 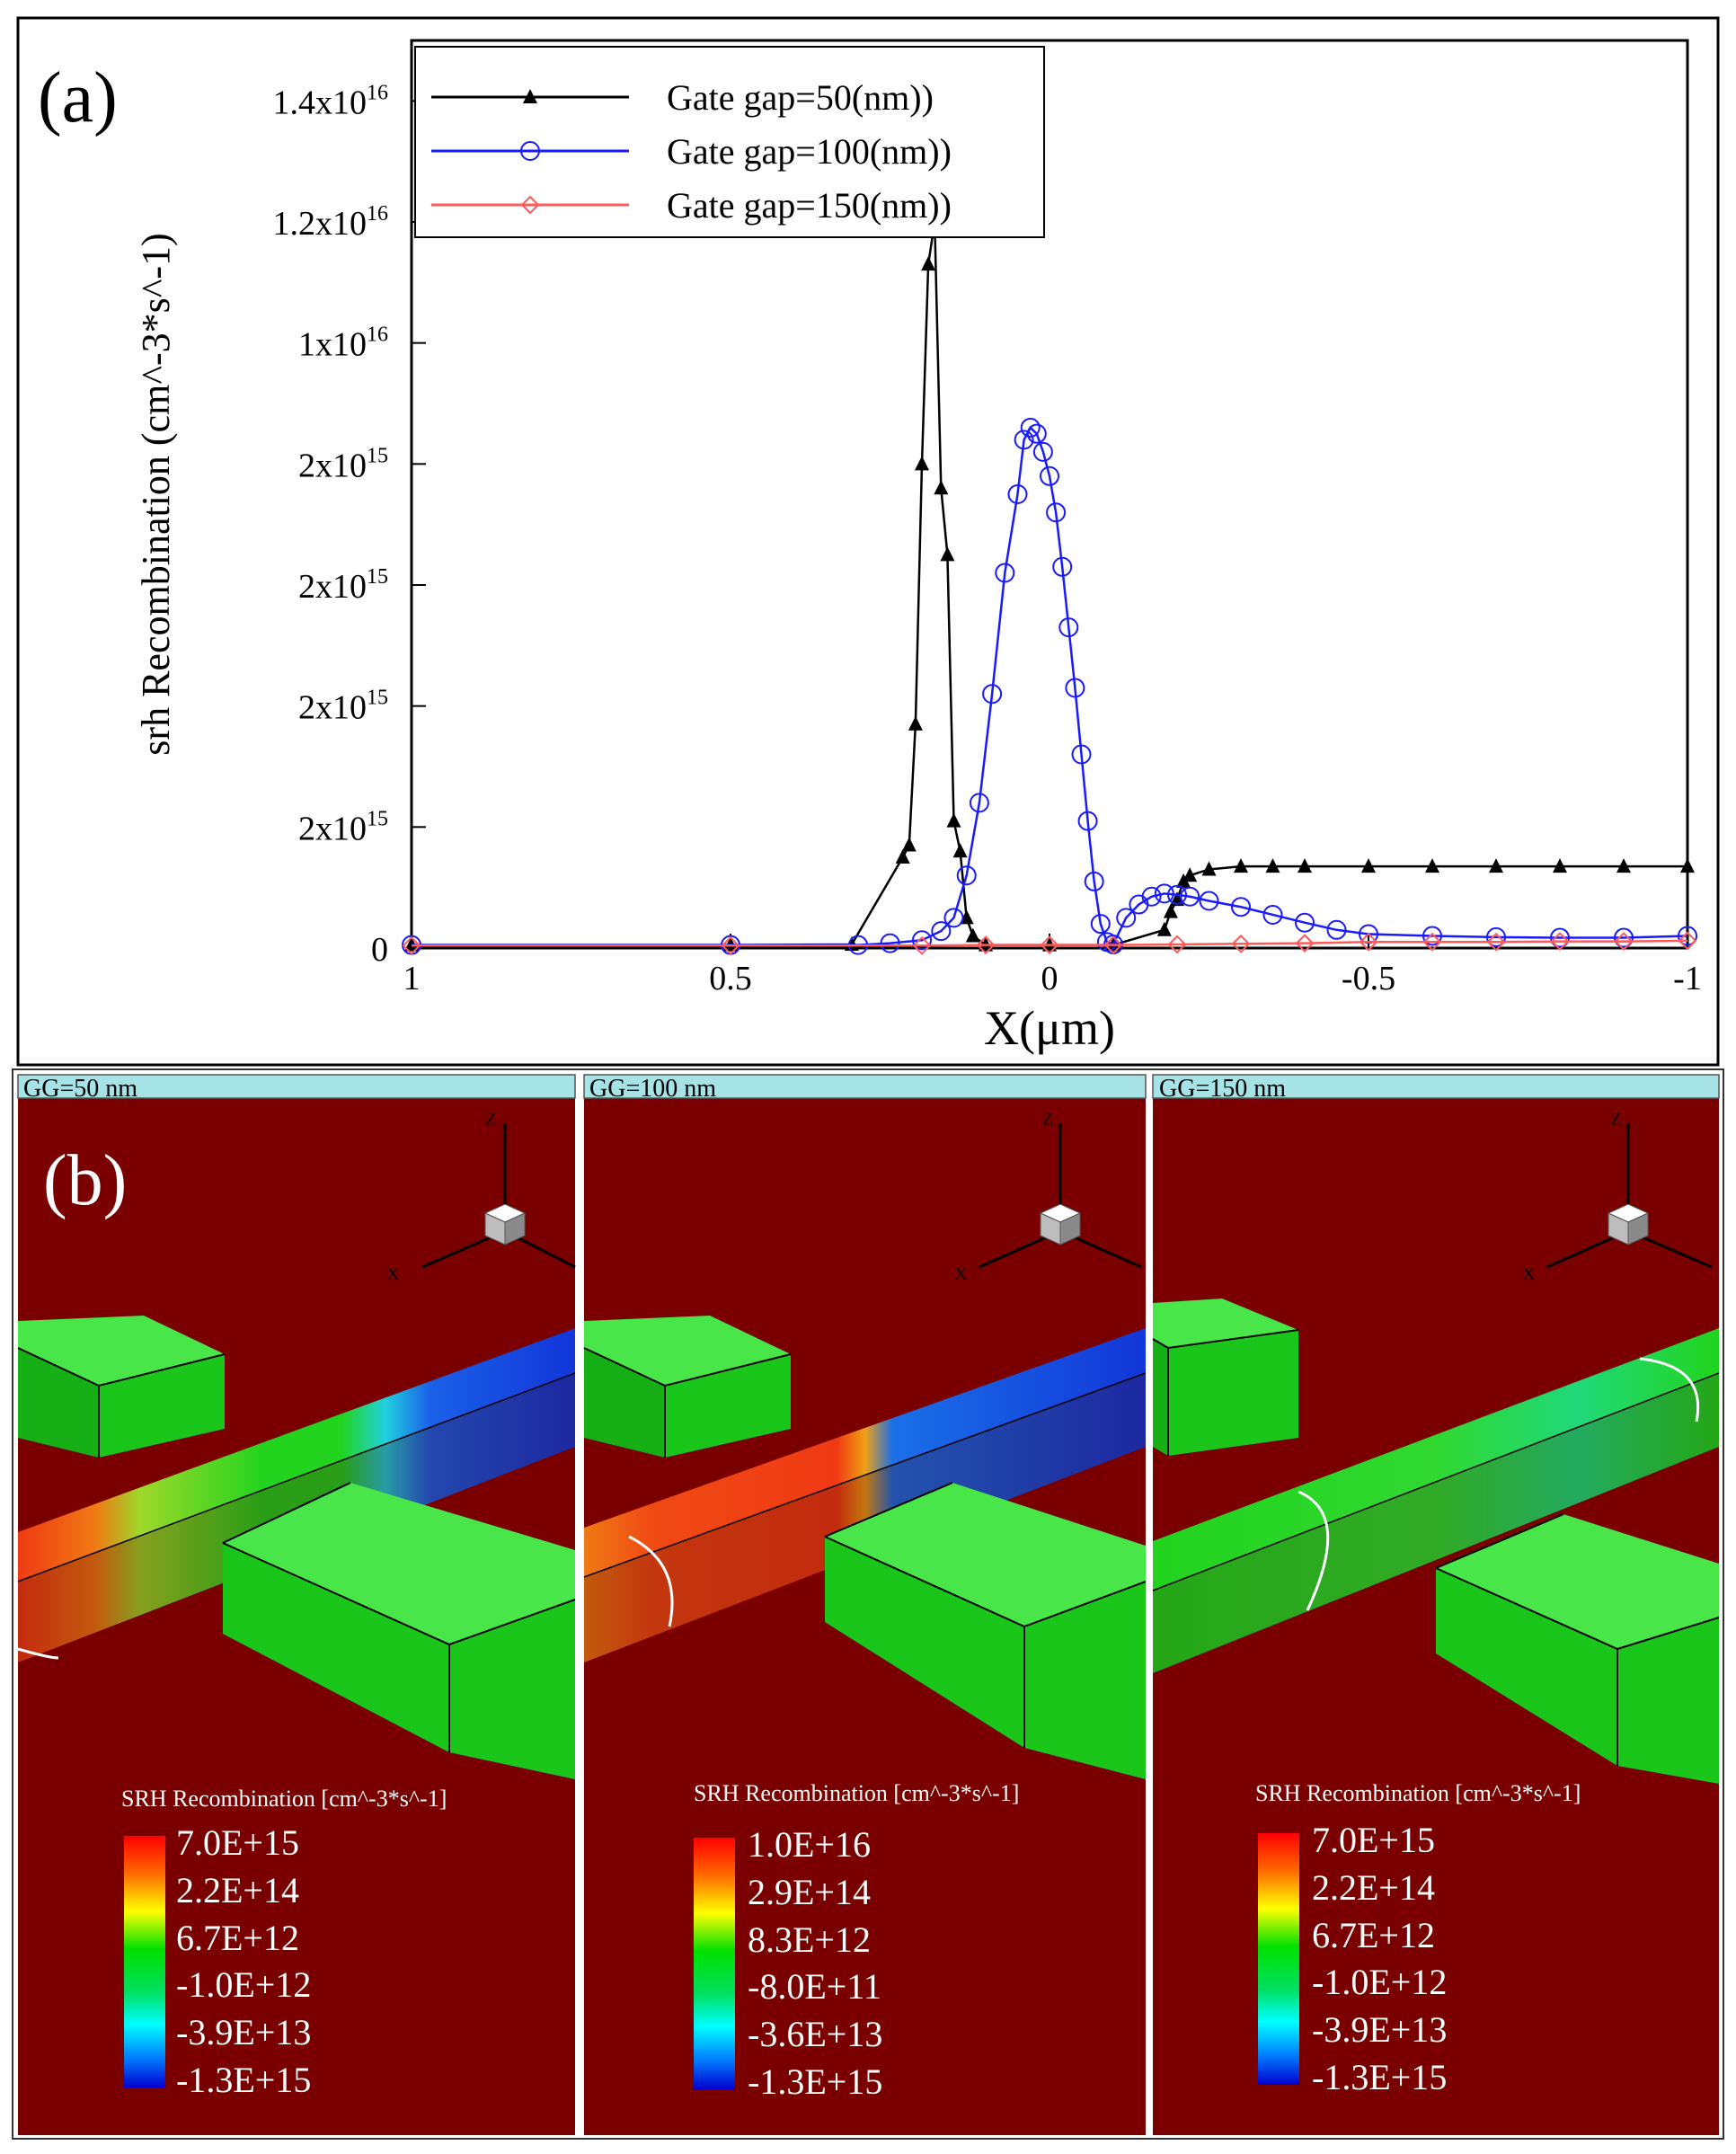 I want to click on legend-label: Gate gap=150(nm)), so click(x=809, y=206).